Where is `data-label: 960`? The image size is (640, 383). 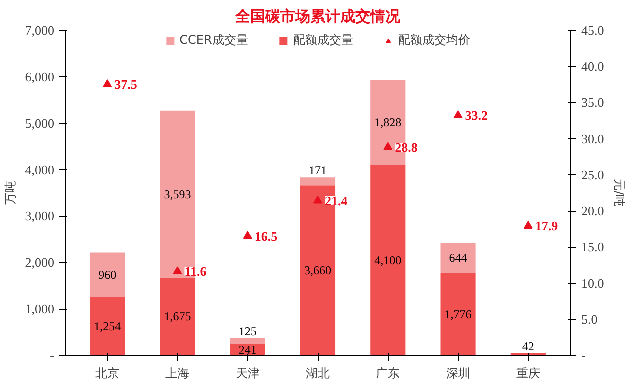
data-label: 960 is located at coordinates (107, 275).